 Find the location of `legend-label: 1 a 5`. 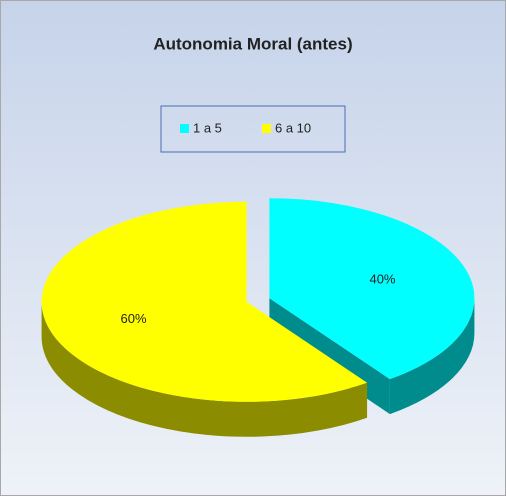

legend-label: 1 a 5 is located at coordinates (207, 127).